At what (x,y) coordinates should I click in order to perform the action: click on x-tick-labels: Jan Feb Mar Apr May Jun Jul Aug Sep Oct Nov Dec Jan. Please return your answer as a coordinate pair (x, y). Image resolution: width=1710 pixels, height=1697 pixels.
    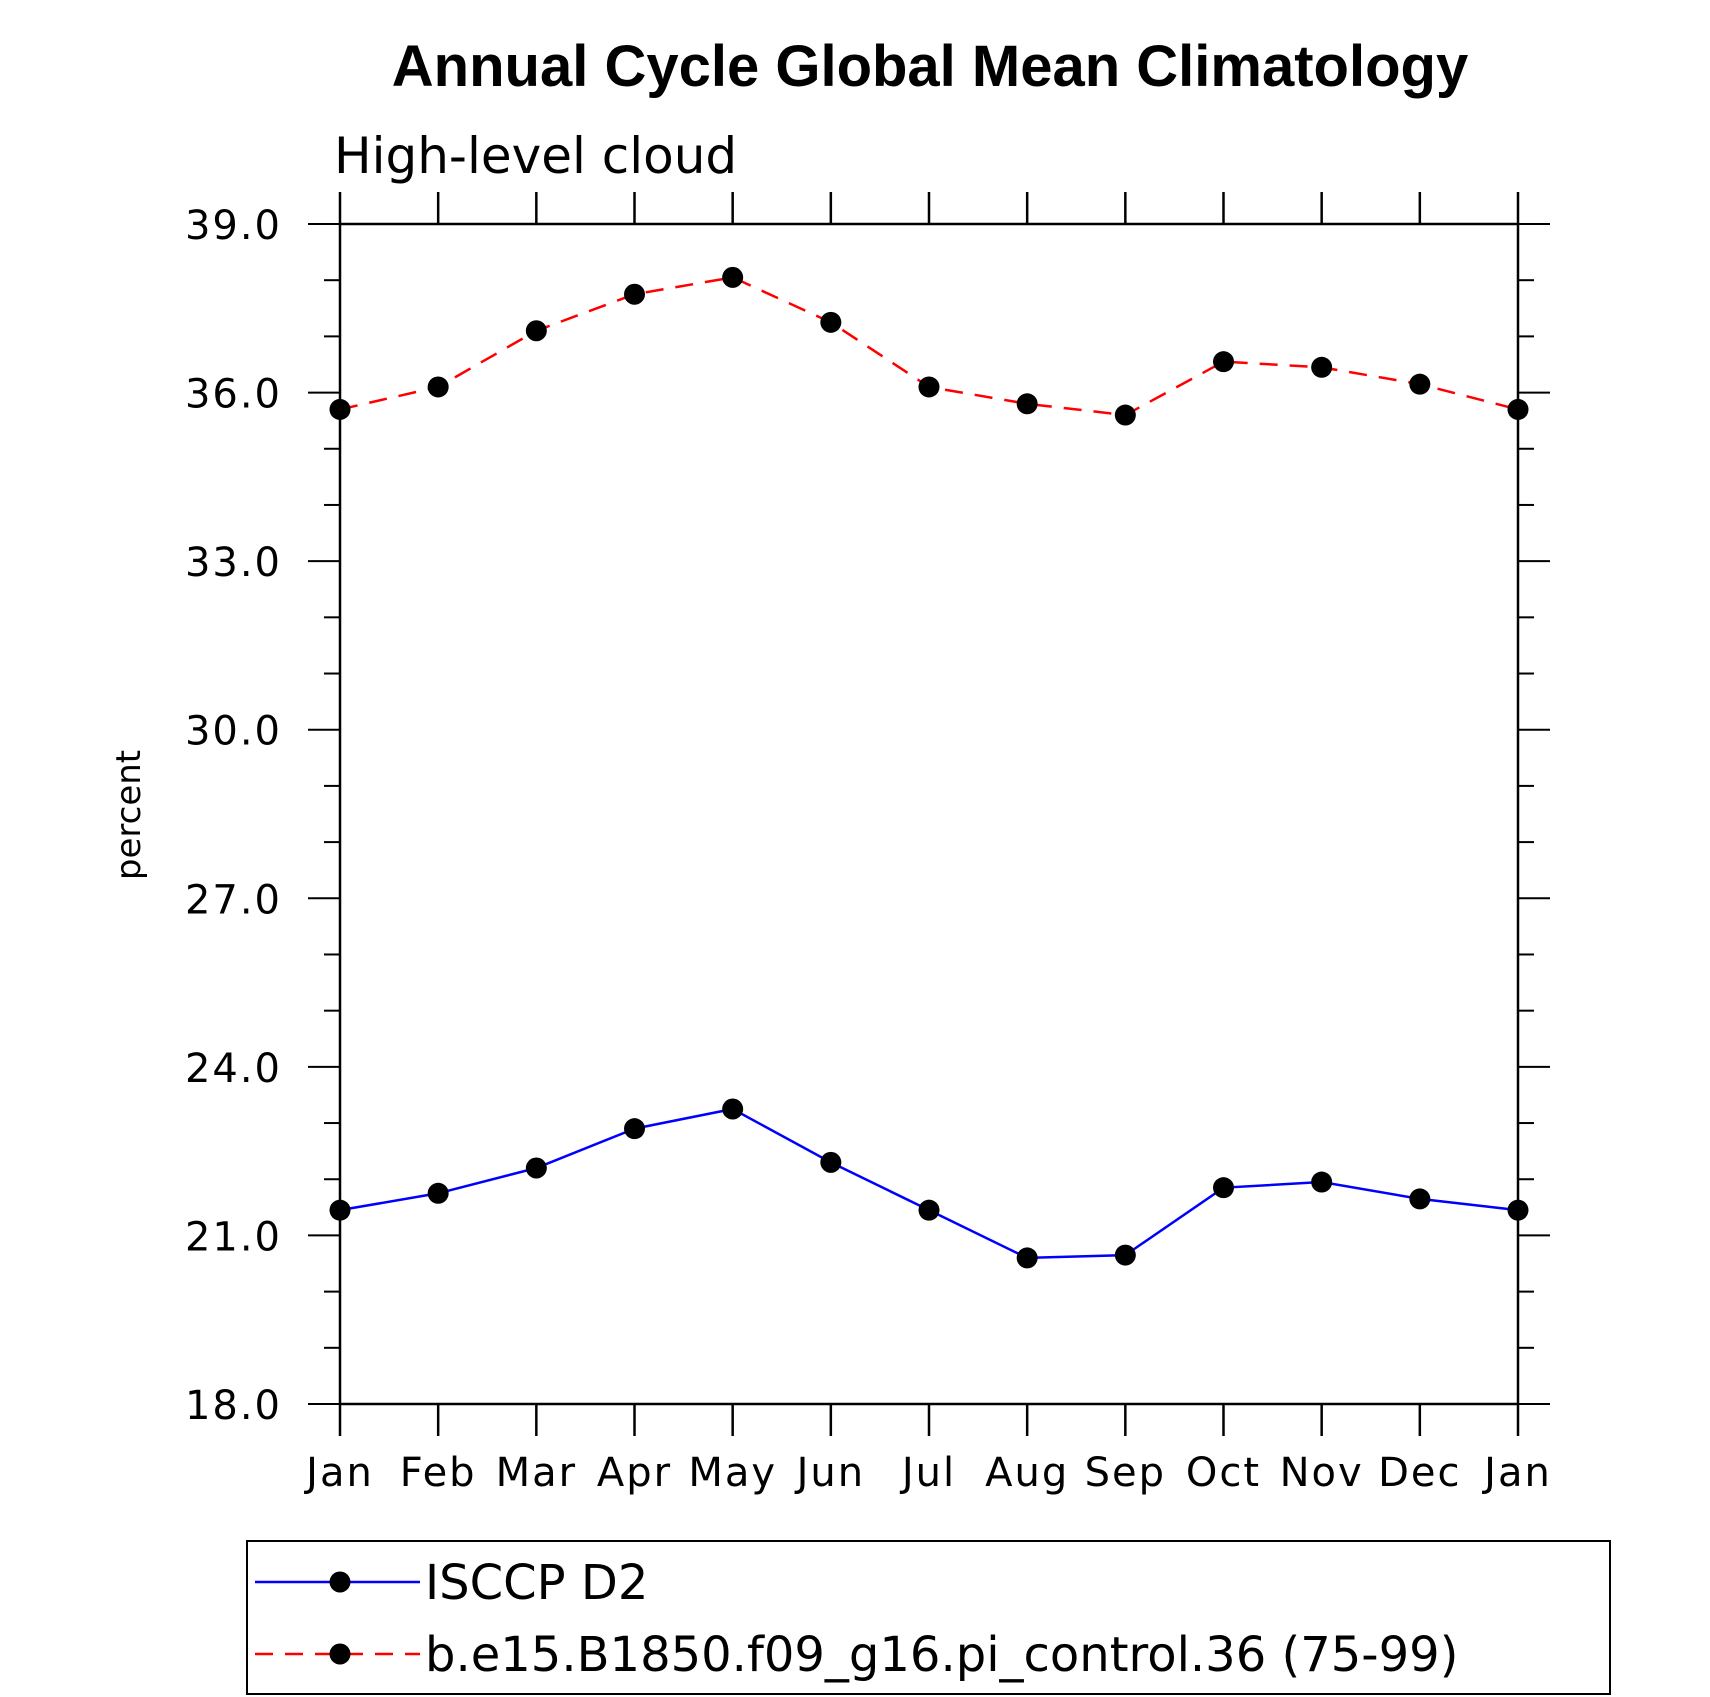
    Looking at the image, I should click on (927, 1473).